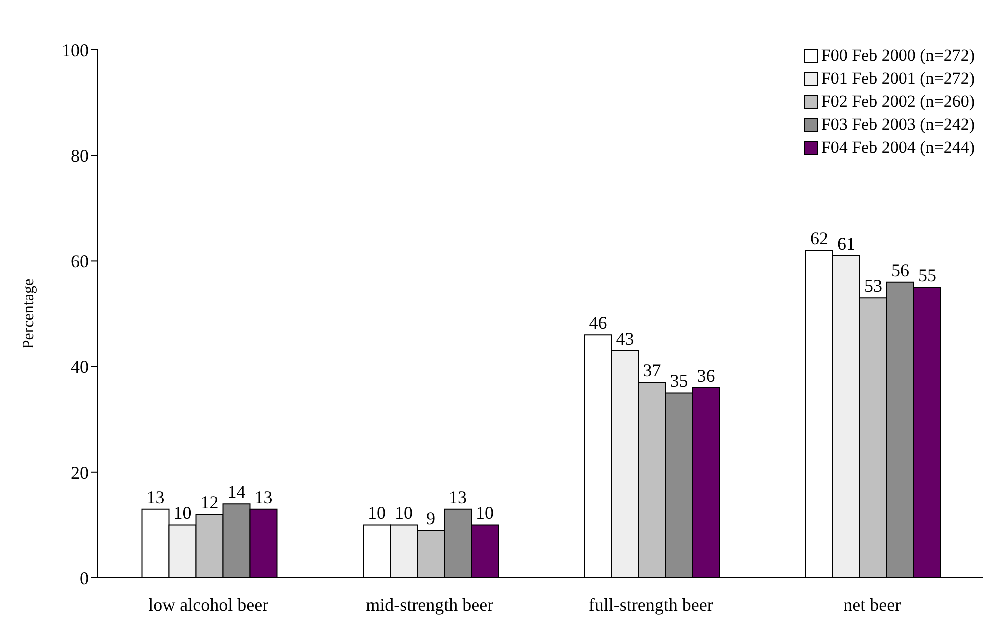 This screenshot has width=997, height=639. I want to click on legend-label: F00 Feb 2000 (n=272), so click(898, 56).